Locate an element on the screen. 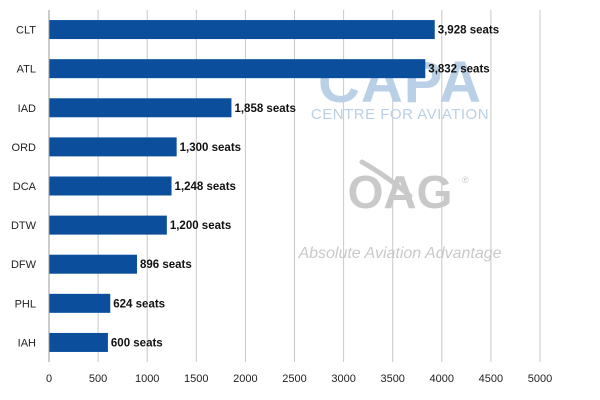 This screenshot has height=400, width=600. x-tick-label: 3500 is located at coordinates (392, 379).